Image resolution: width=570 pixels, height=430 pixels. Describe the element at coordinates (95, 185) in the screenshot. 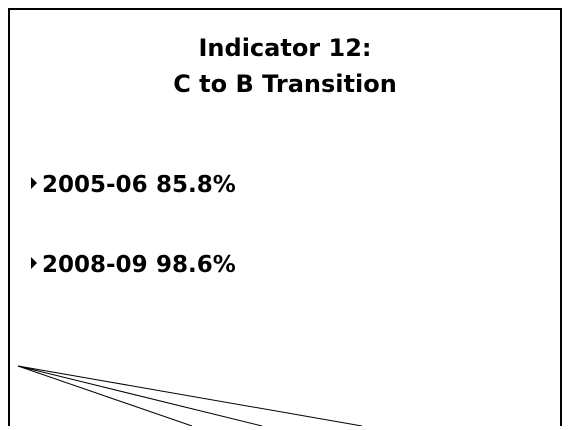

I see `bullet-year: 2005-06` at that location.